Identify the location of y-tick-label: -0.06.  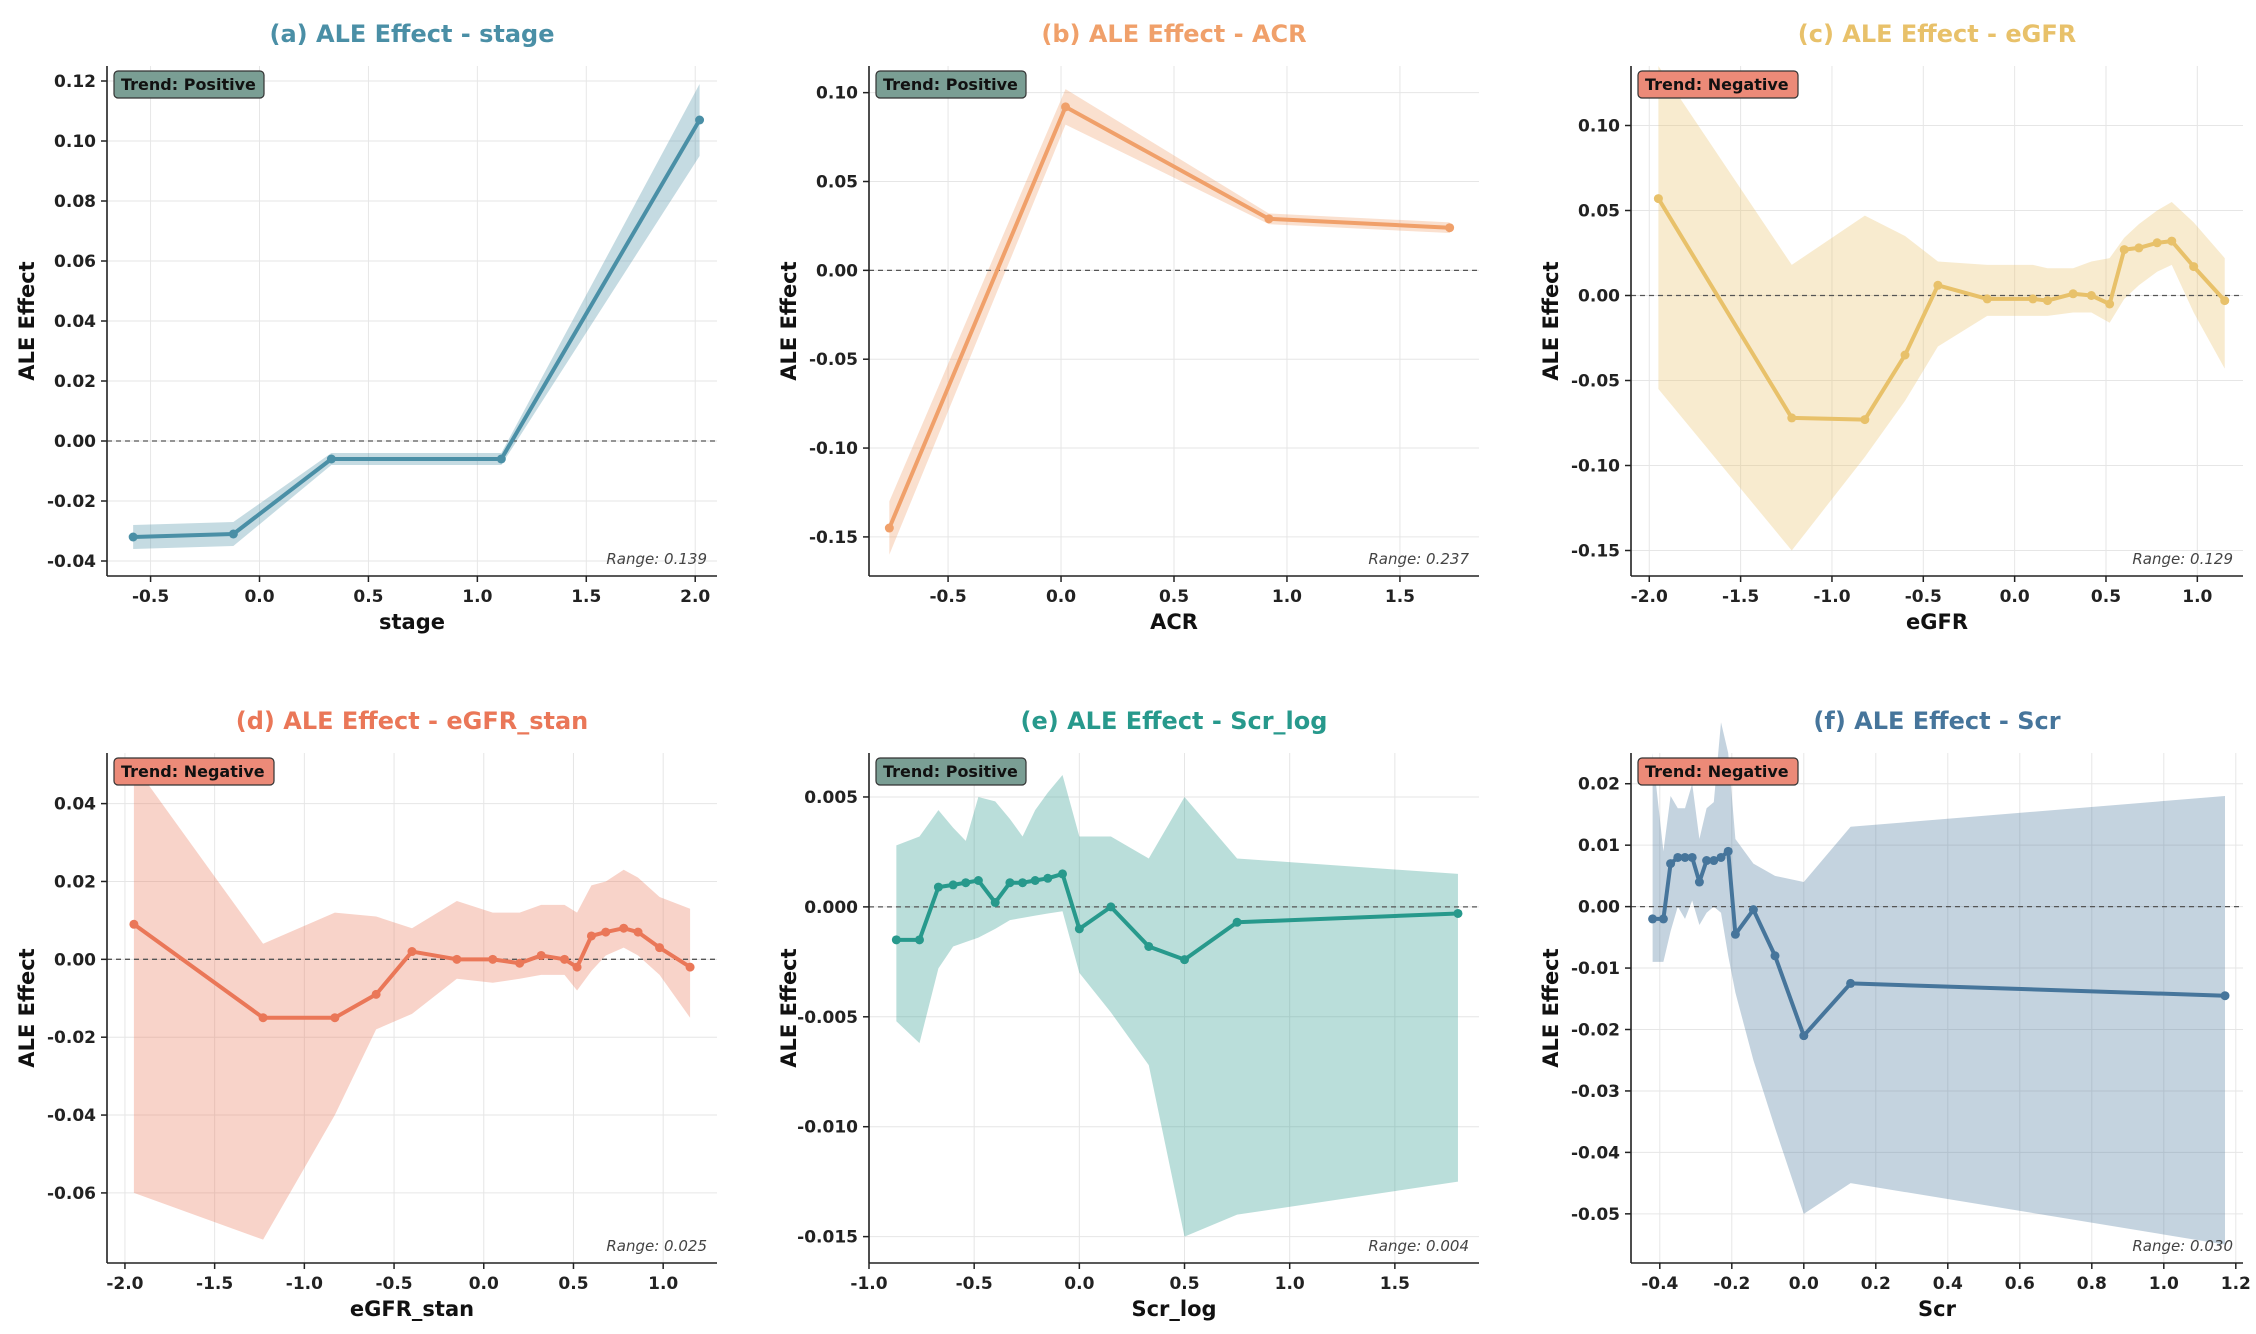
(71, 1194).